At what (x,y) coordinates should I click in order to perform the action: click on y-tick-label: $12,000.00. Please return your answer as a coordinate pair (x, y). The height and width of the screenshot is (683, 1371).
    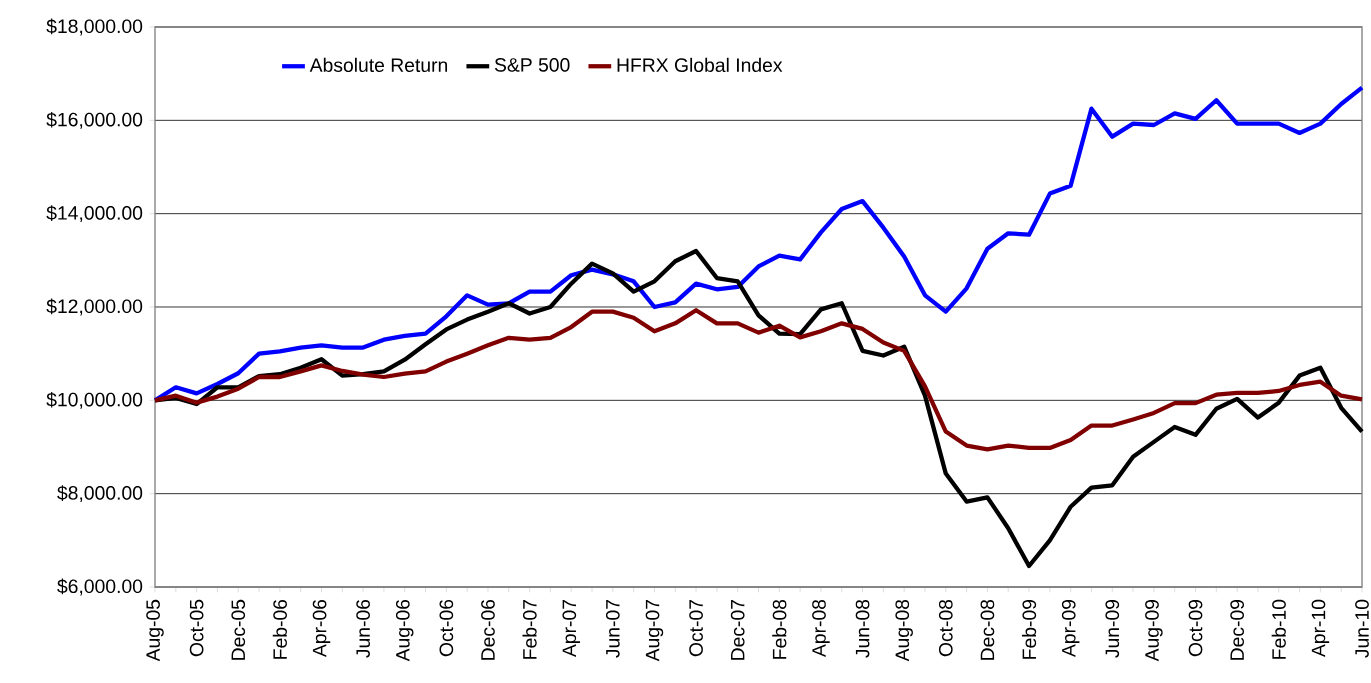
    Looking at the image, I should click on (94, 307).